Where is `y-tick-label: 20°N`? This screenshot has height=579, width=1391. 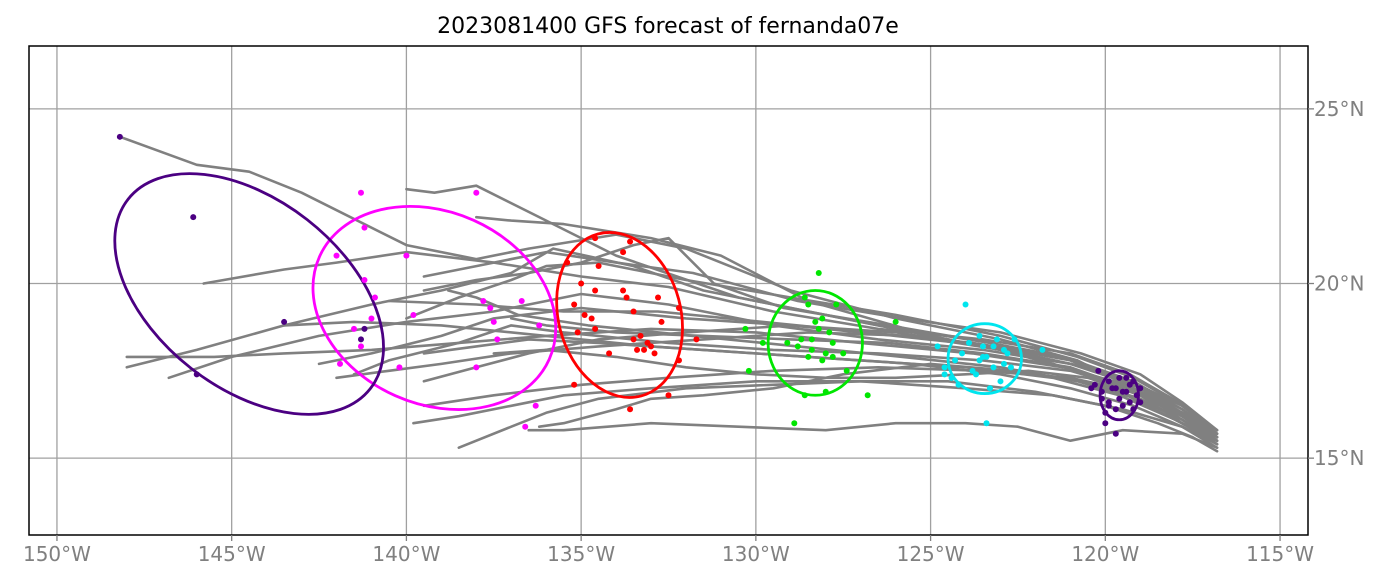 y-tick-label: 20°N is located at coordinates (1339, 284).